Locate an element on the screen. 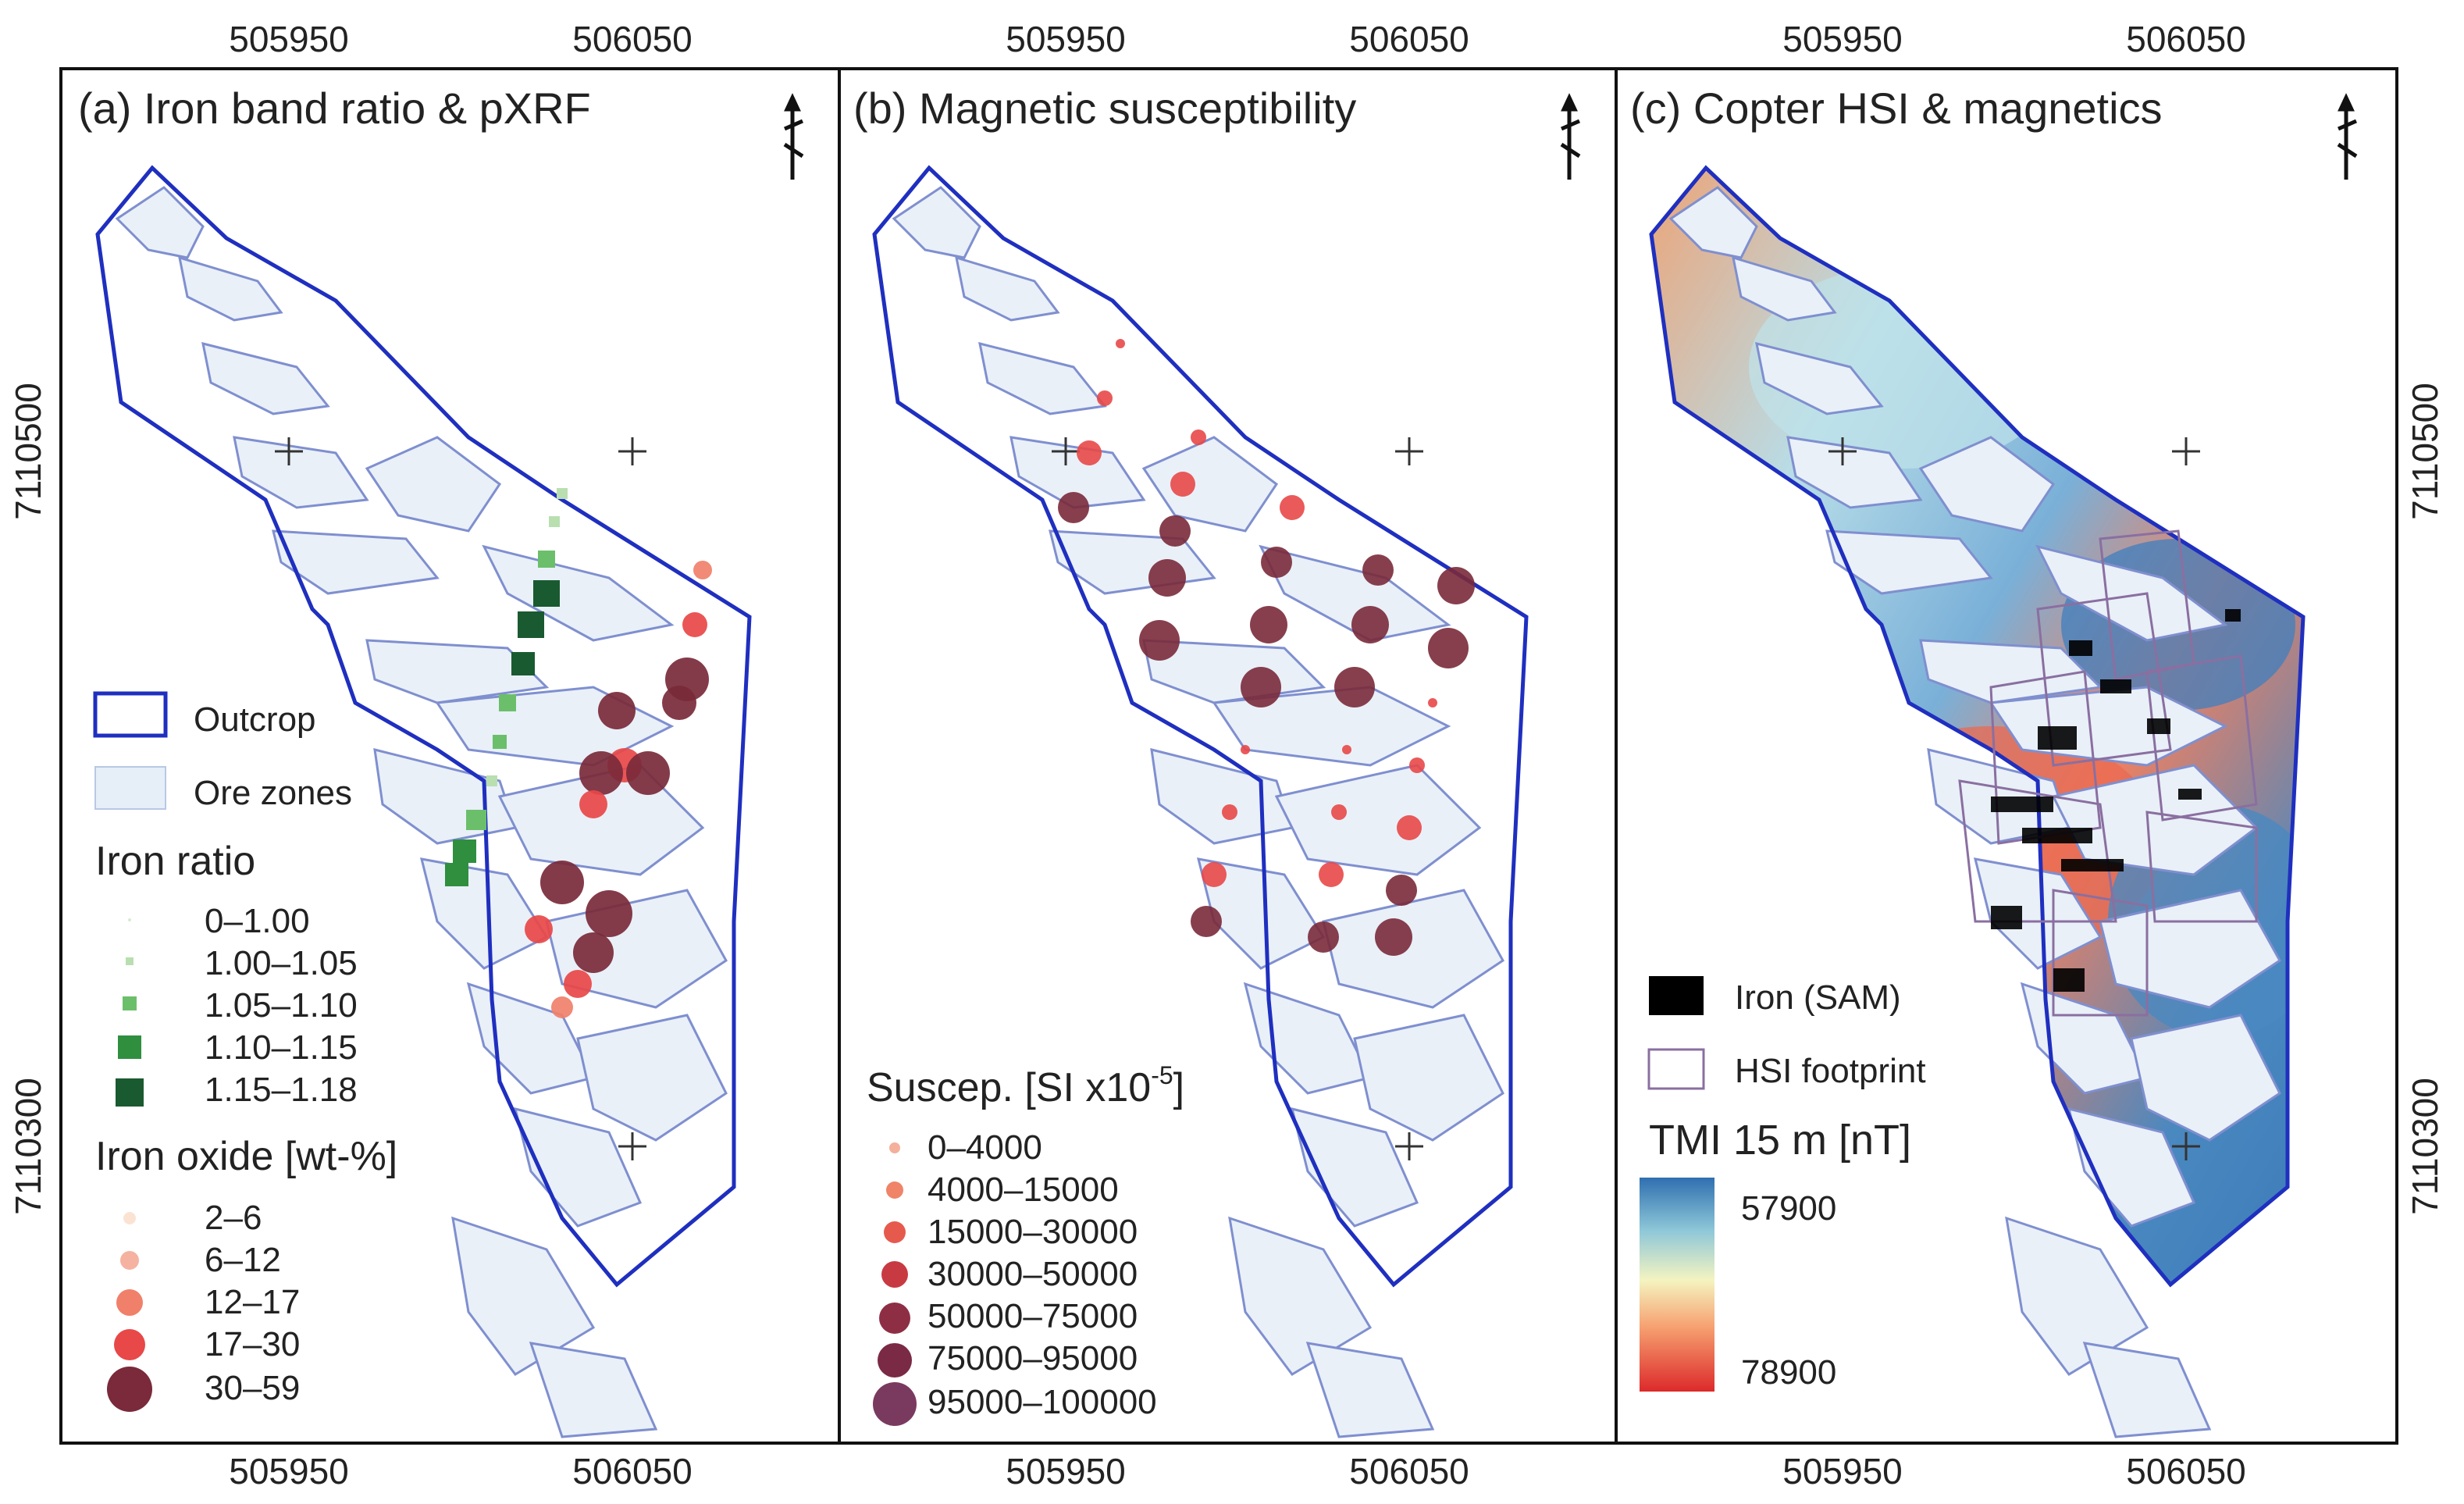  x-tick-bottom-a2: 506050 is located at coordinates (632, 1471).